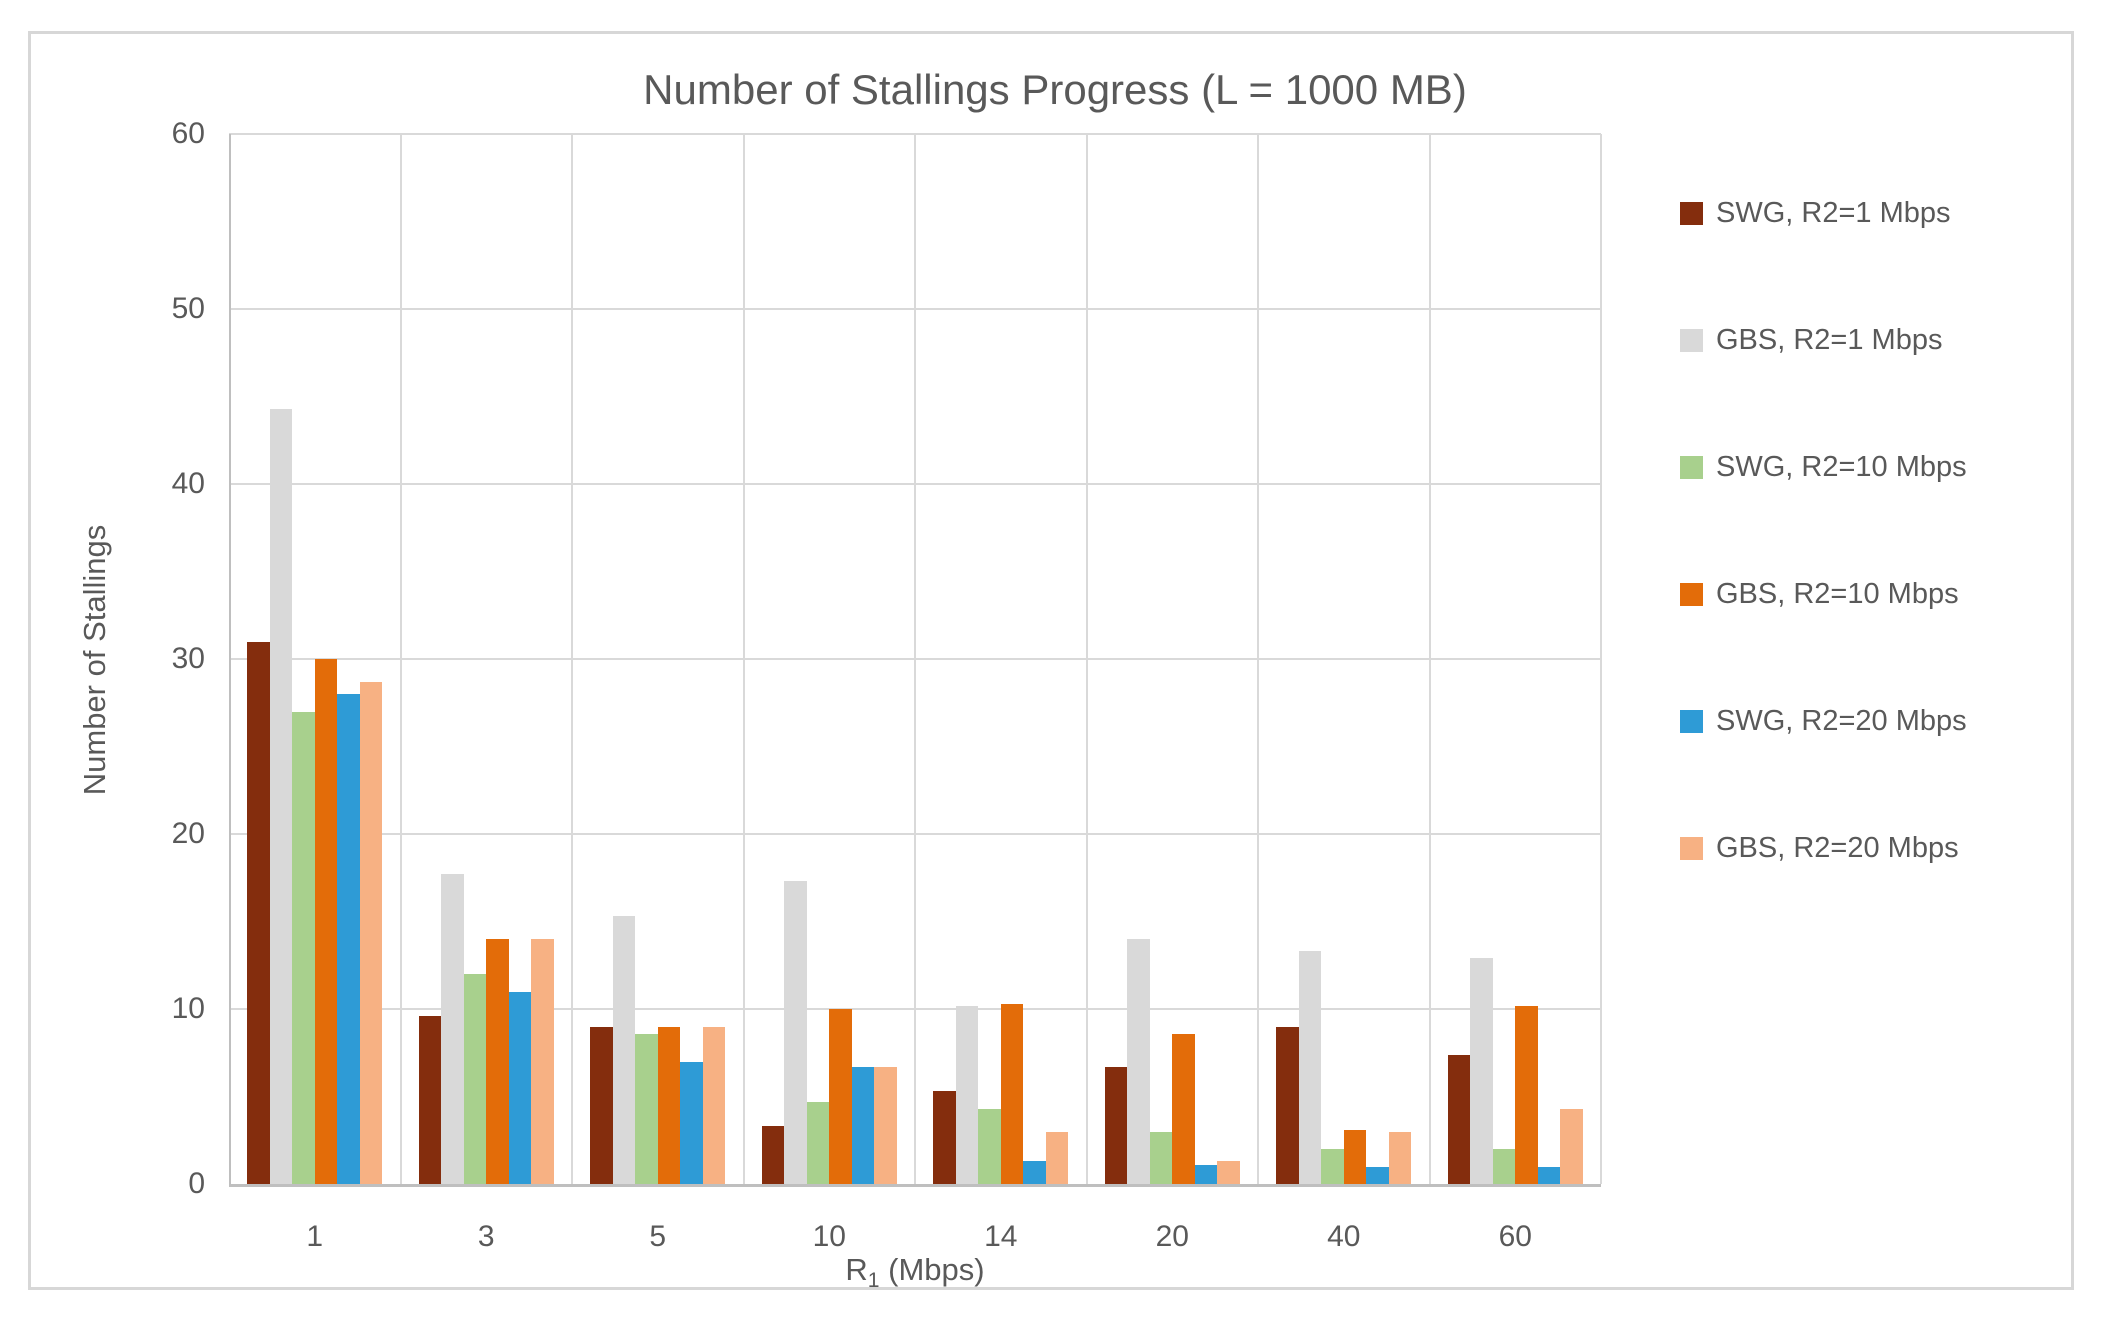 The height and width of the screenshot is (1325, 2112). What do you see at coordinates (1837, 594) in the screenshot?
I see `legend-label: GBS, R2=10 Mbps` at bounding box center [1837, 594].